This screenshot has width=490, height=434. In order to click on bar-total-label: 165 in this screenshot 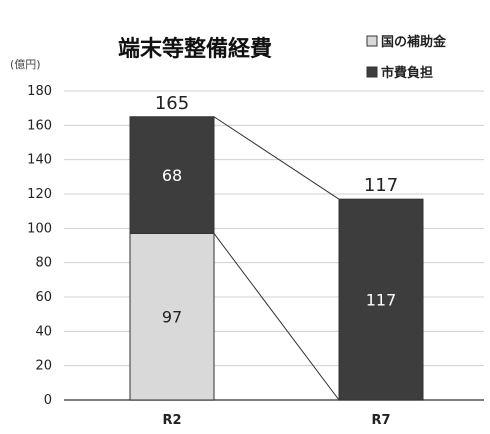, I will do `click(172, 103)`.